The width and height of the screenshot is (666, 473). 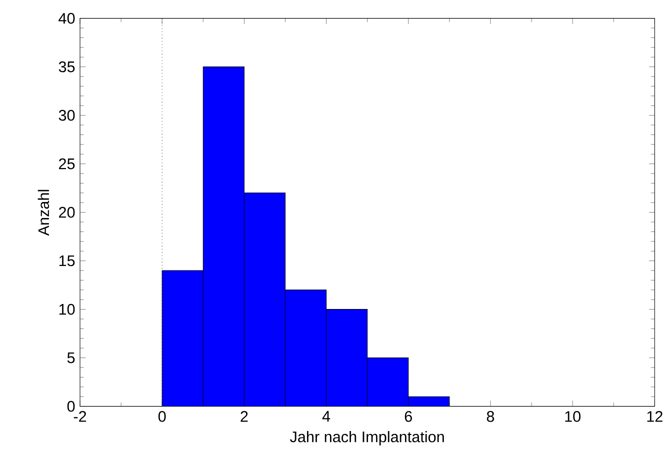 I want to click on x-tick-label: 6, so click(x=408, y=416).